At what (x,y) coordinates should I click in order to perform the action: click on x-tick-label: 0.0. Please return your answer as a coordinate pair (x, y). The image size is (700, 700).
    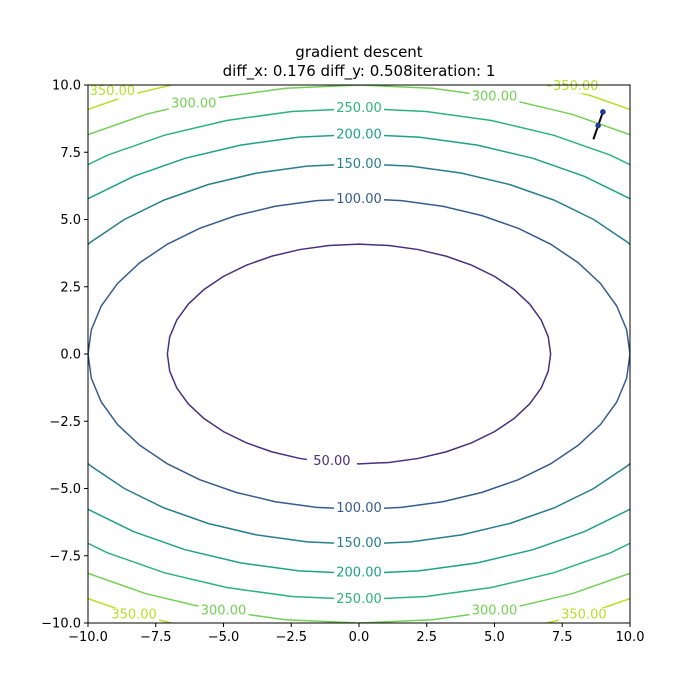
    Looking at the image, I should click on (359, 637).